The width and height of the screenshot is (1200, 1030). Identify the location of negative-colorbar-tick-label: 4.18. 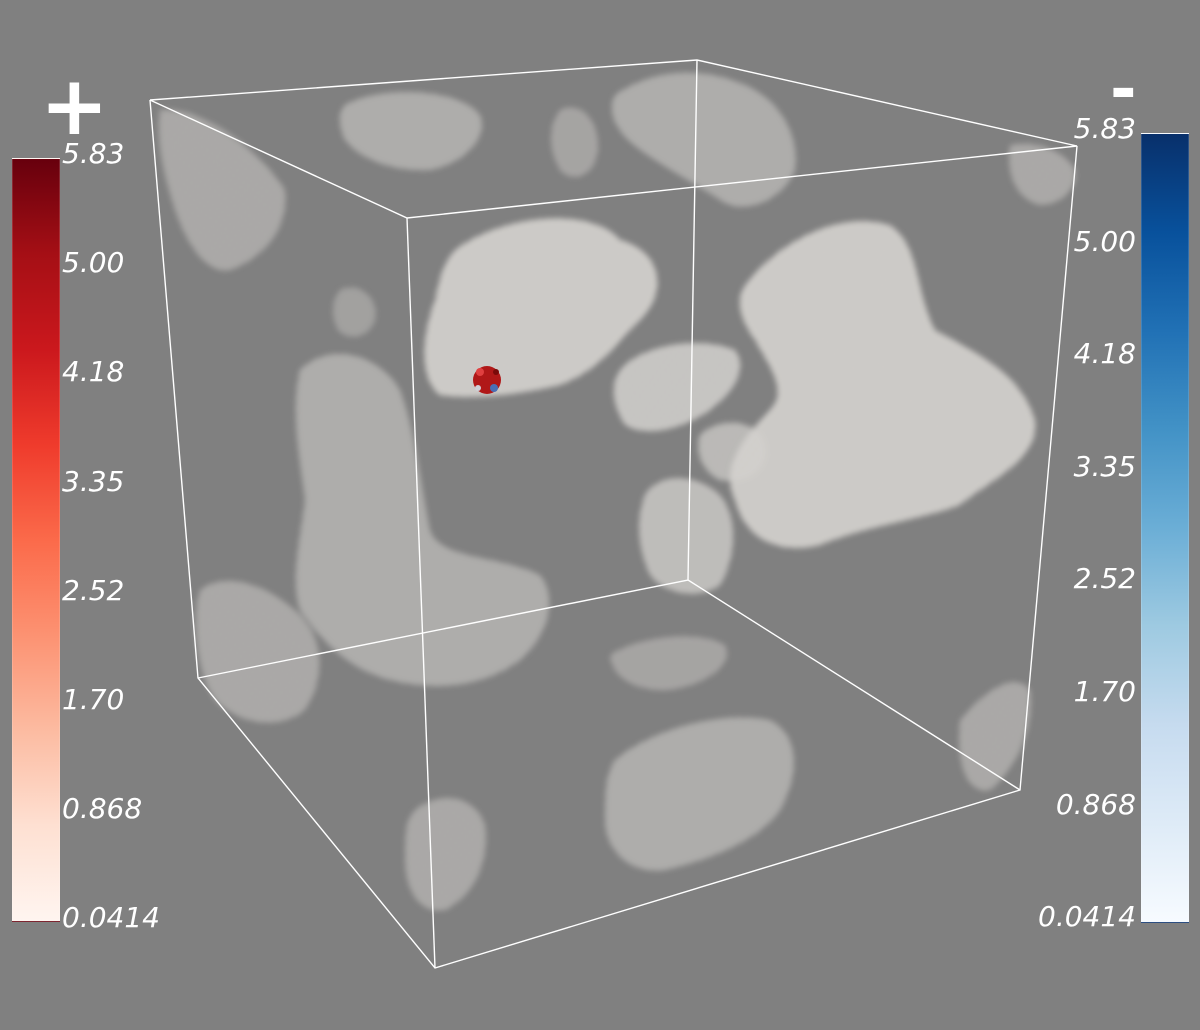
(1104, 354).